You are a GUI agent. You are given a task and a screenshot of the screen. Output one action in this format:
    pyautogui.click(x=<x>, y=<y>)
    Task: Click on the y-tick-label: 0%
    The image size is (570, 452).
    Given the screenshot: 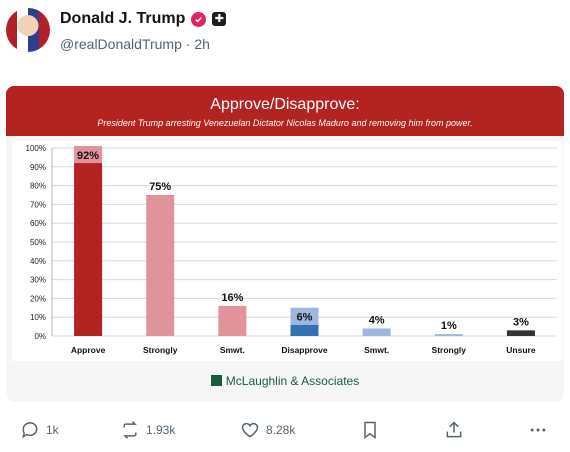 What is the action you would take?
    pyautogui.click(x=40, y=336)
    